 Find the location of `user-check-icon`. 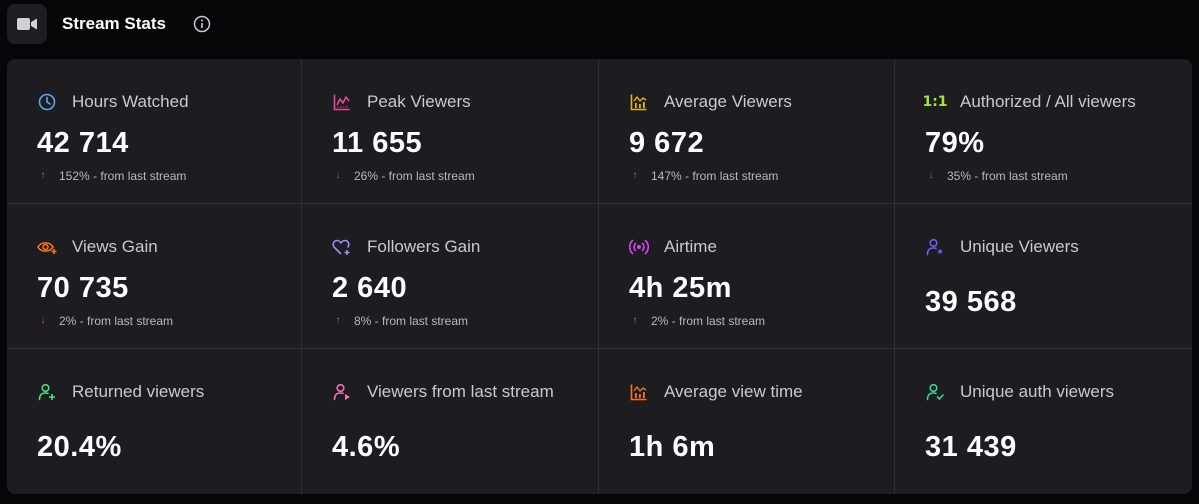

user-check-icon is located at coordinates (935, 392).